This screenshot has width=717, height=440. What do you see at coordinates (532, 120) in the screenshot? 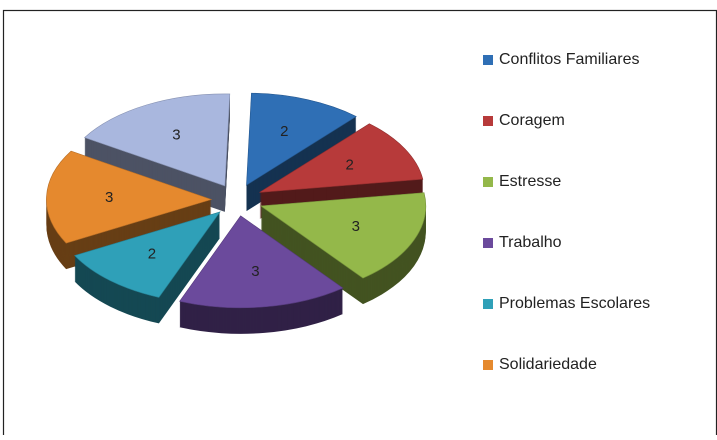
I see `legend-label: Coragem` at bounding box center [532, 120].